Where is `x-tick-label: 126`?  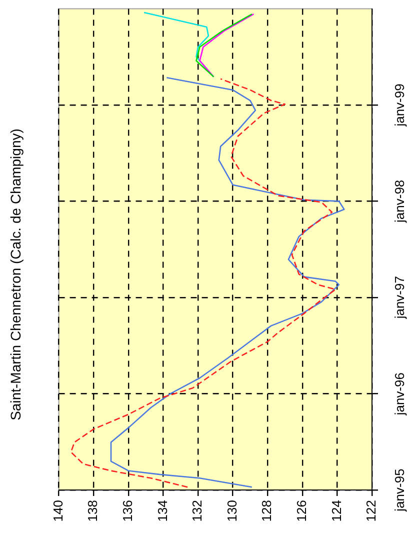 x-tick-label: 126 is located at coordinates (301, 511).